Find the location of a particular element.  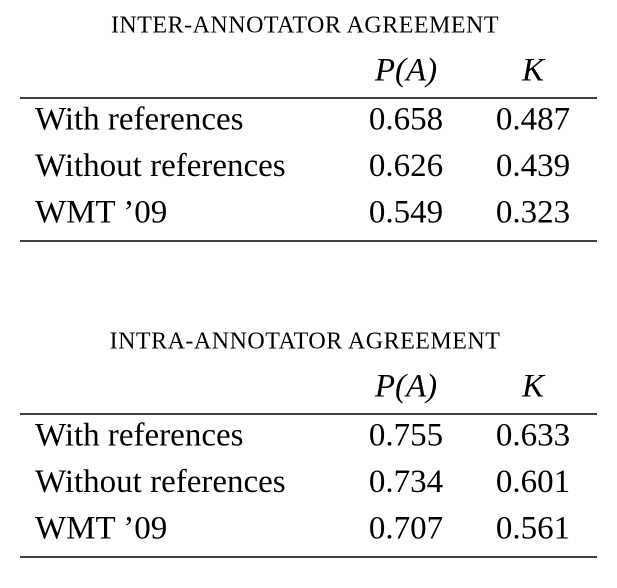

table-title: INTER-ANNOTATOR AGREEMENT is located at coordinates (305, 26).